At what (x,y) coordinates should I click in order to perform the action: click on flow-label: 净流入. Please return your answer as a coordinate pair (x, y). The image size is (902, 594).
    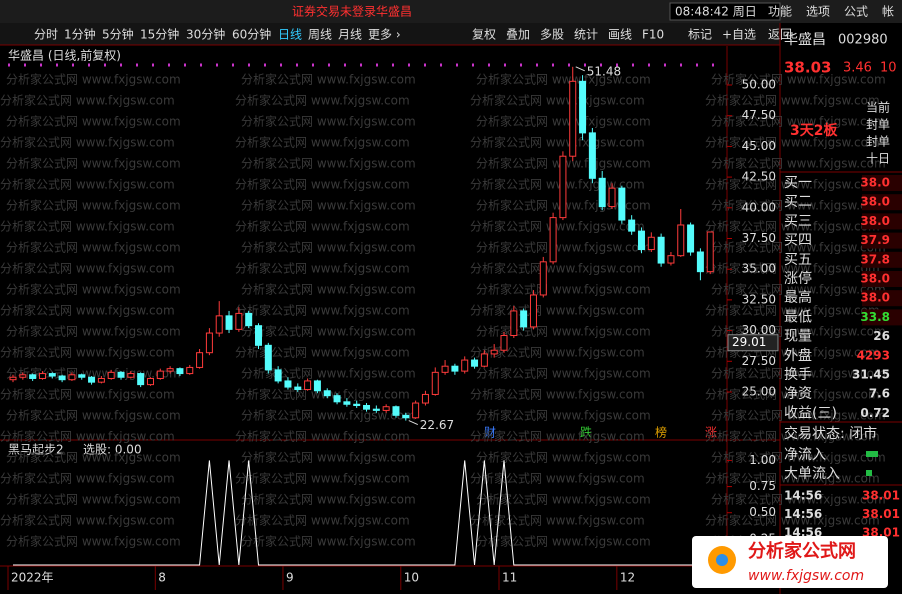
    Looking at the image, I should click on (805, 455).